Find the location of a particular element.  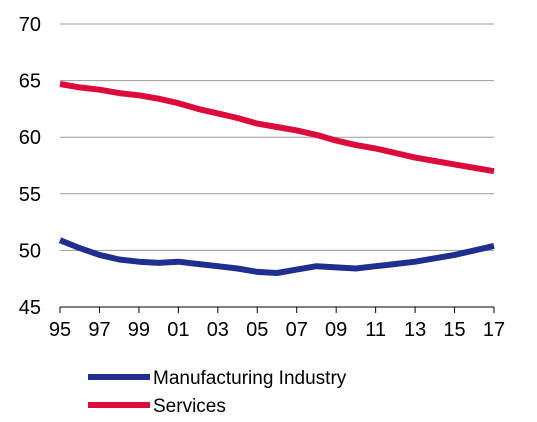

y-tick-label: 50 is located at coordinates (30, 251).